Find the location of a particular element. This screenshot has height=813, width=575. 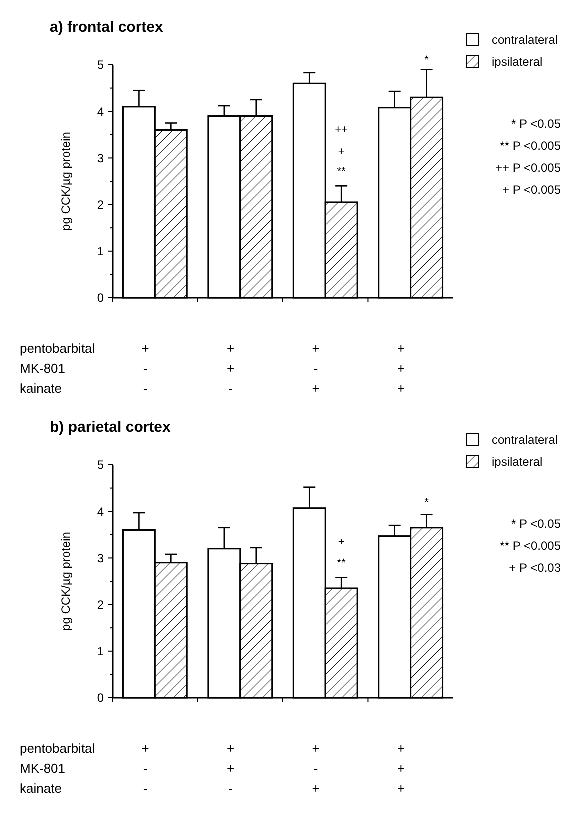

chart-title: a) frontal cortex is located at coordinates (107, 27).